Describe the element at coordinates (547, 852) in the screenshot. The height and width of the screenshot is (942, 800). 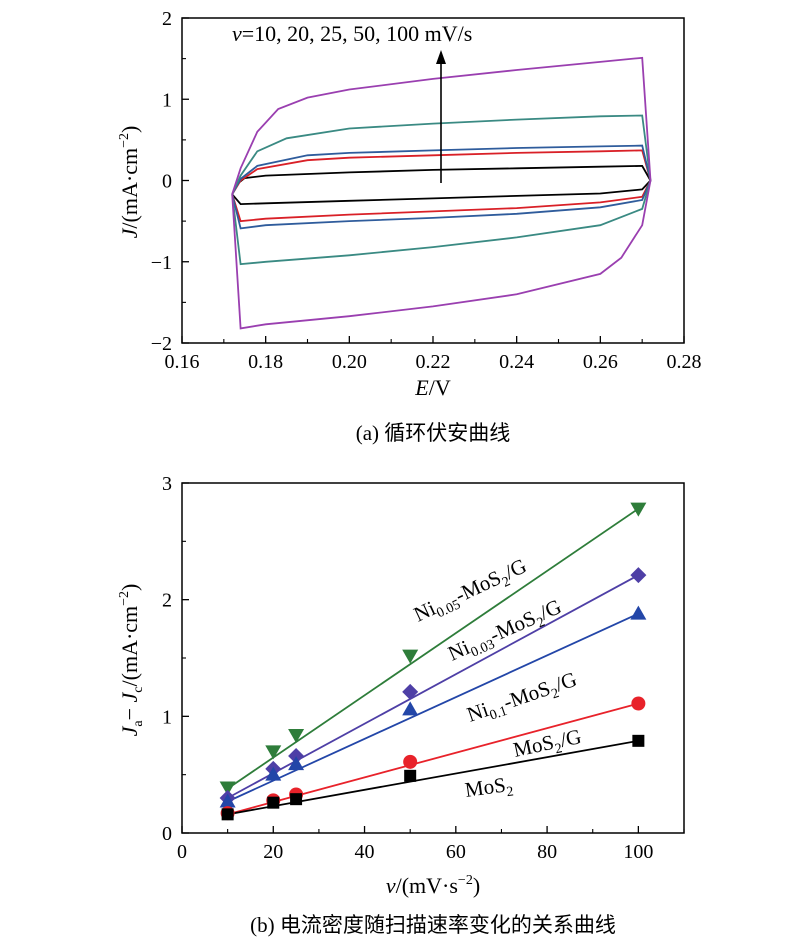
I see `x-tick-label-b: 80` at that location.